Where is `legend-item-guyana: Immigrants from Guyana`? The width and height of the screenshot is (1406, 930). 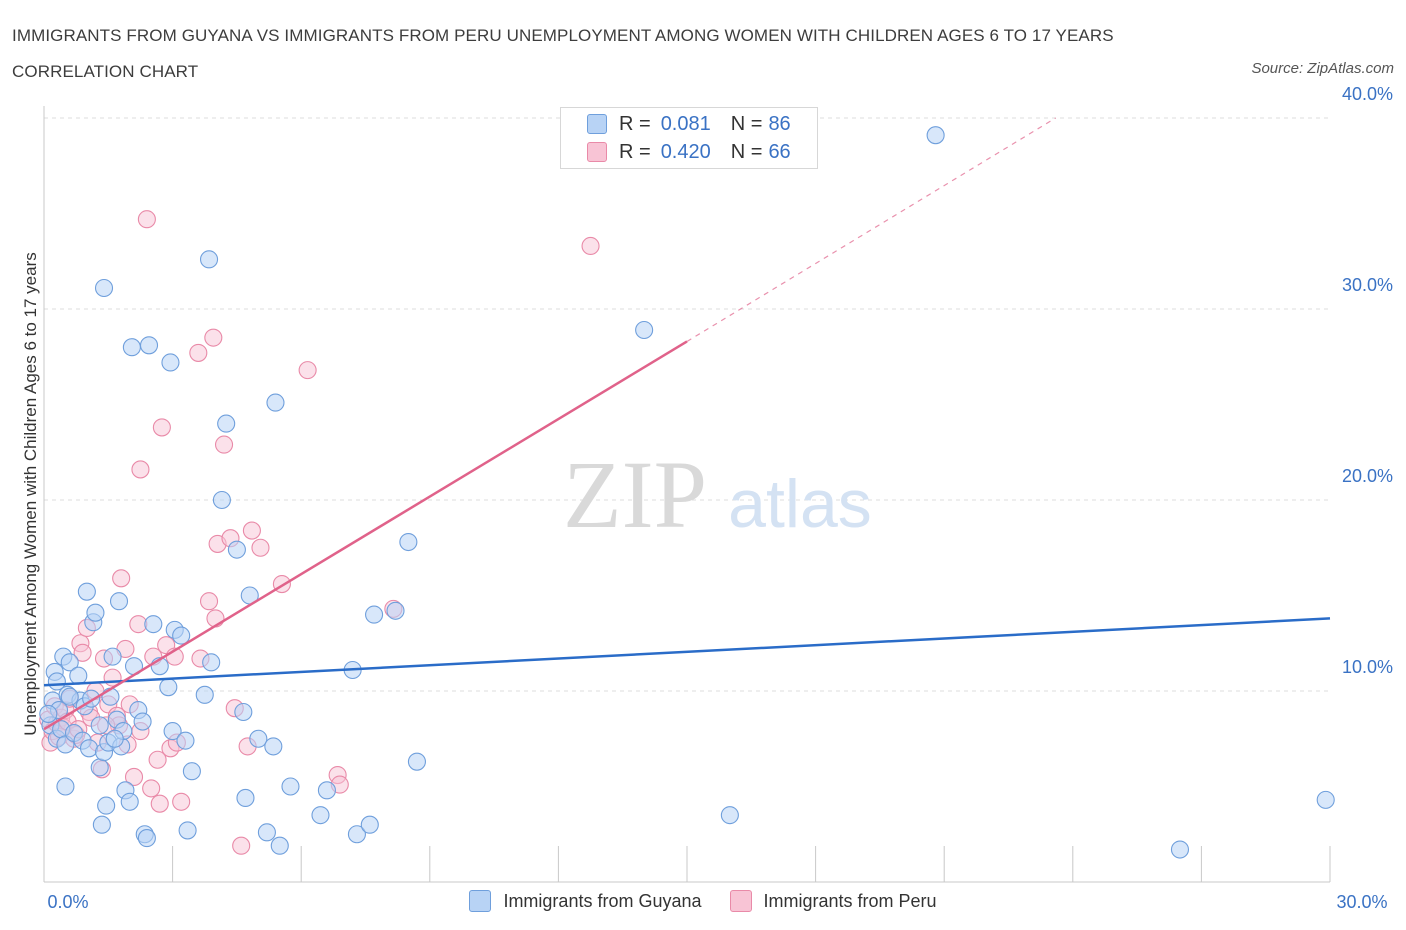
legend-item-guyana: Immigrants from Guyana is located at coordinates (585, 901).